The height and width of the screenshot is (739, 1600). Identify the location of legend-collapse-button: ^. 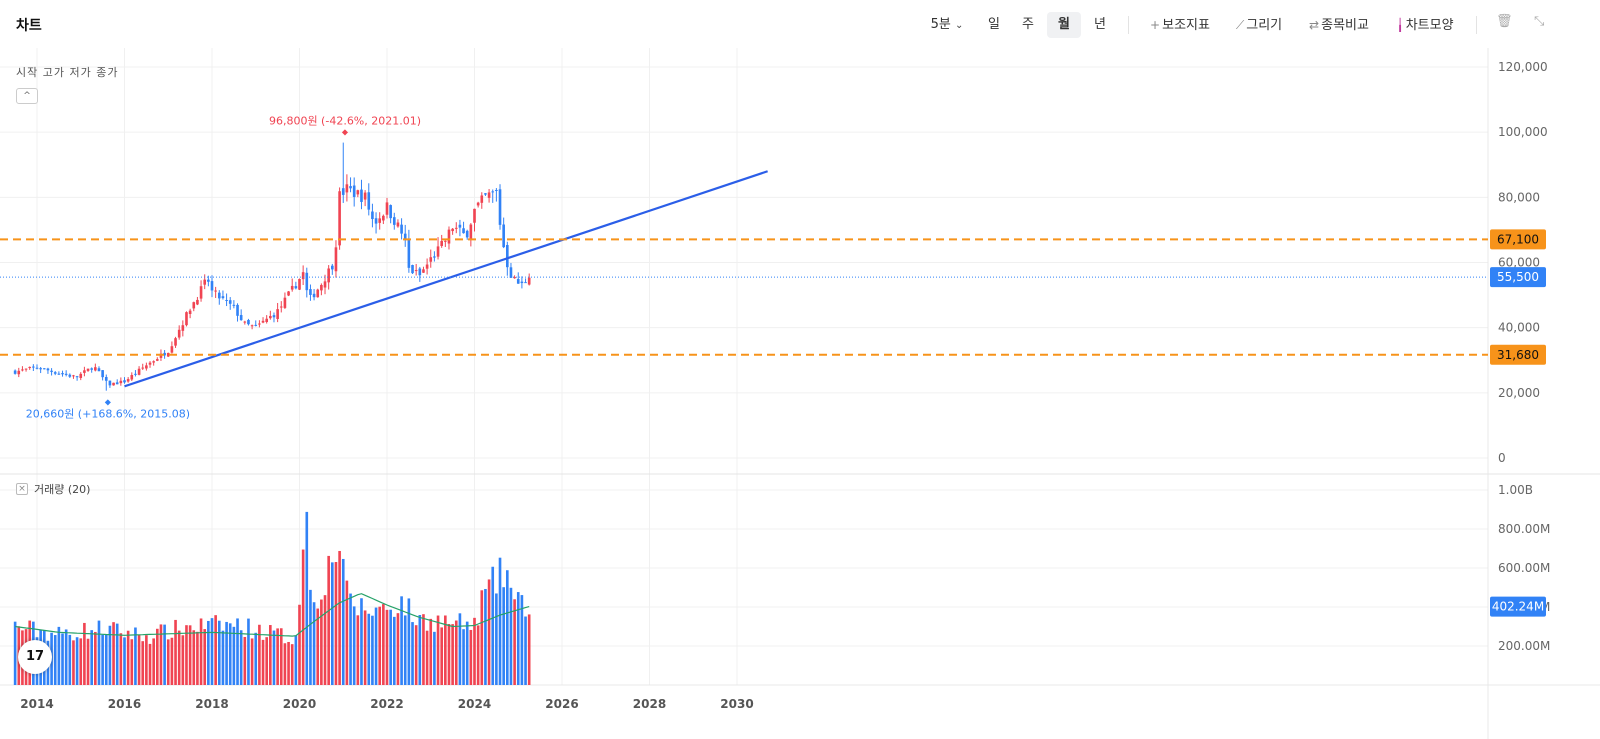
(27, 96).